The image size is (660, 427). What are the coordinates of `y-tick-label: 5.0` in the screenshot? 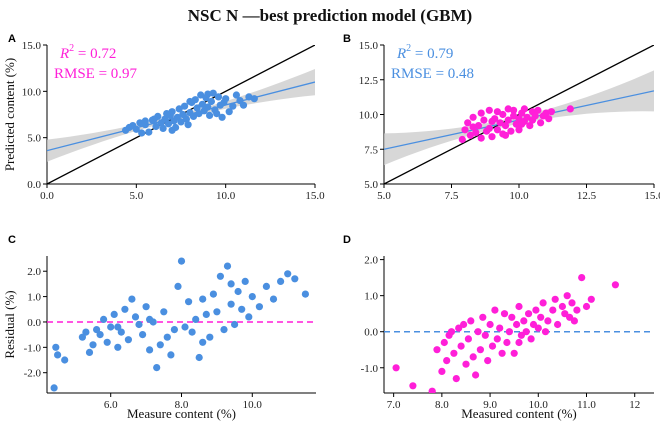 It's located at (34, 139).